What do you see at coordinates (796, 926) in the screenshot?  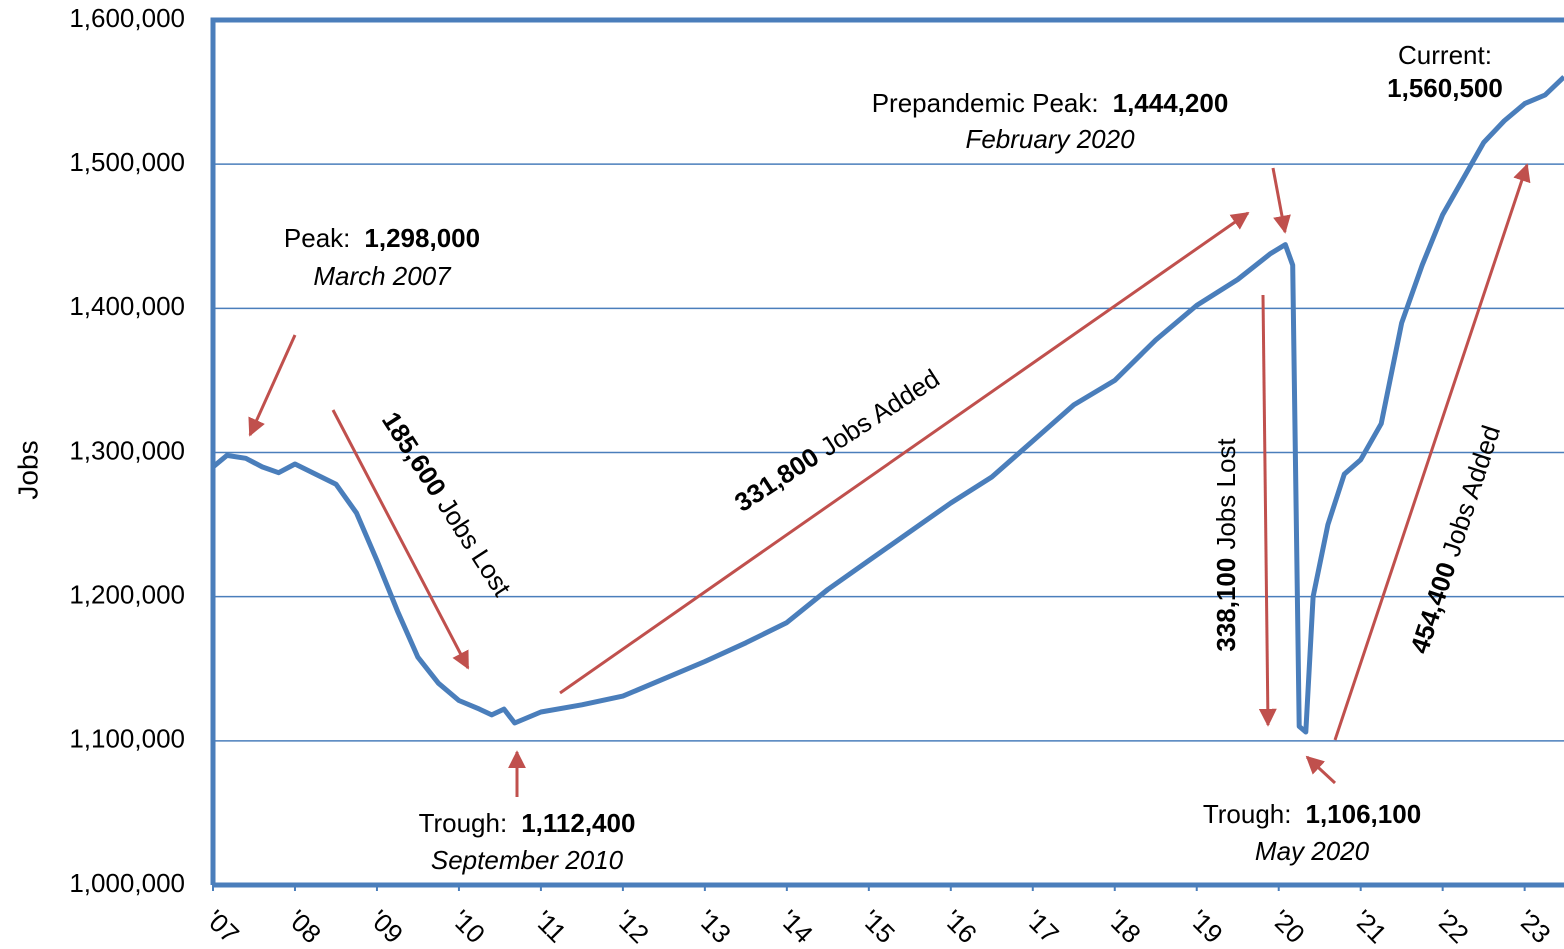 I see `x-tick-label: '14` at bounding box center [796, 926].